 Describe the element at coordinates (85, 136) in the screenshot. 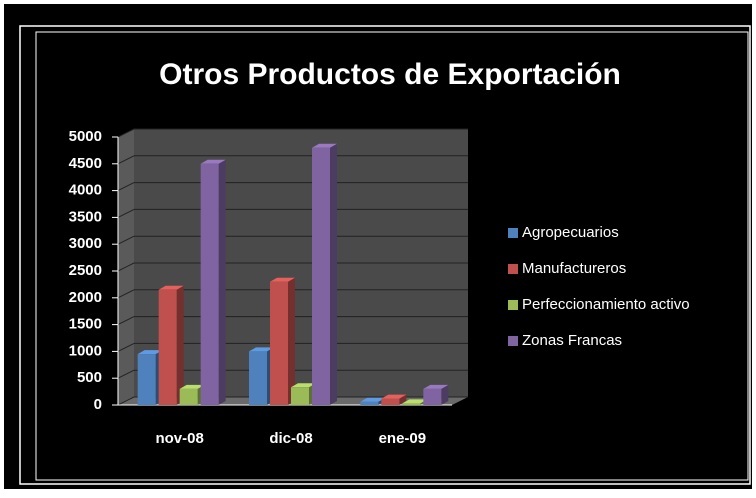

I see `y-tick-label: 5000` at that location.